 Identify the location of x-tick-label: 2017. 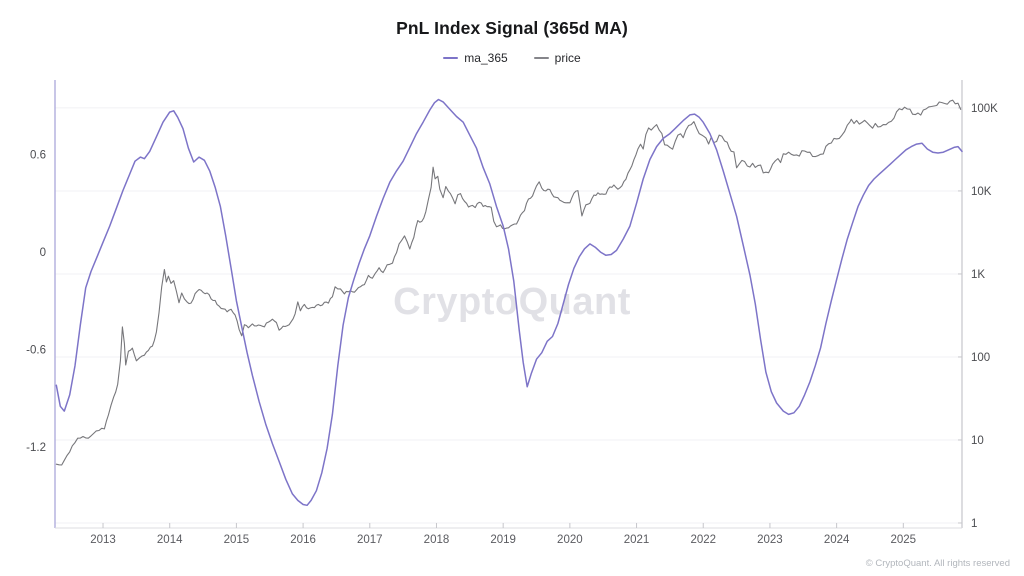
(370, 540).